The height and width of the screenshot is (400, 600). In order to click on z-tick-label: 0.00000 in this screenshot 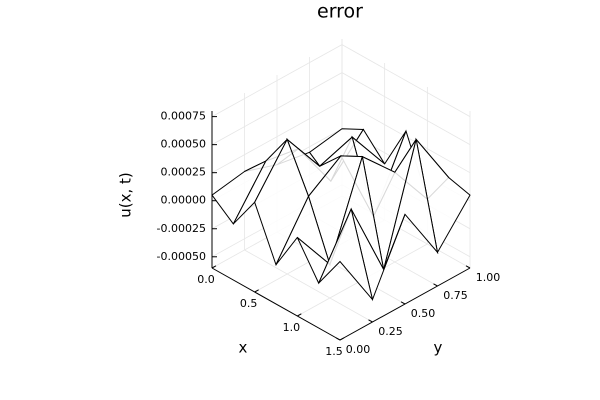, I will do `click(184, 200)`.